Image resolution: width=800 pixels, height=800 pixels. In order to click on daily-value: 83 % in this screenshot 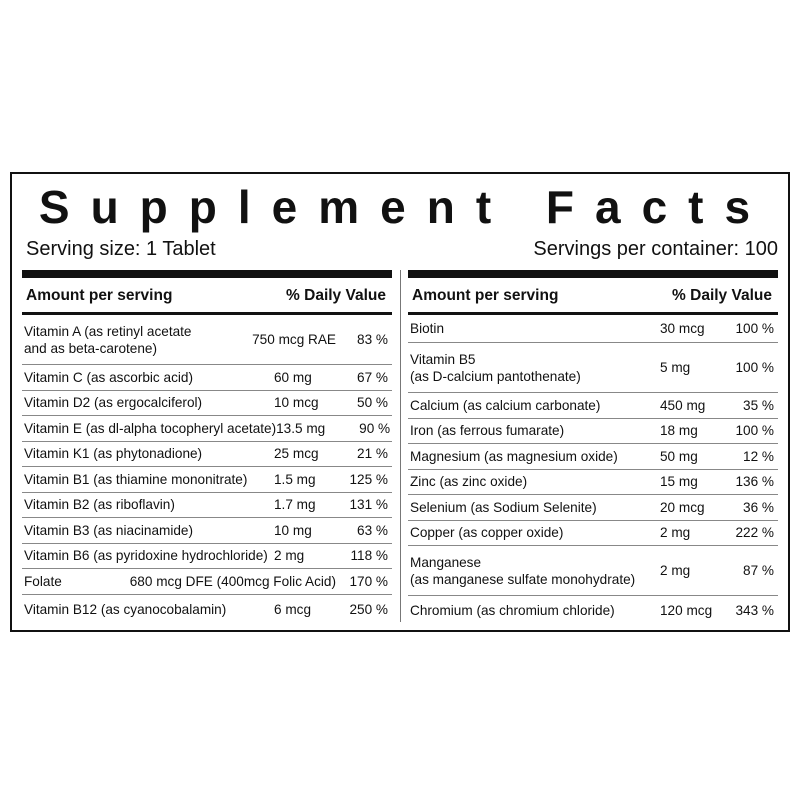, I will do `click(372, 339)`.